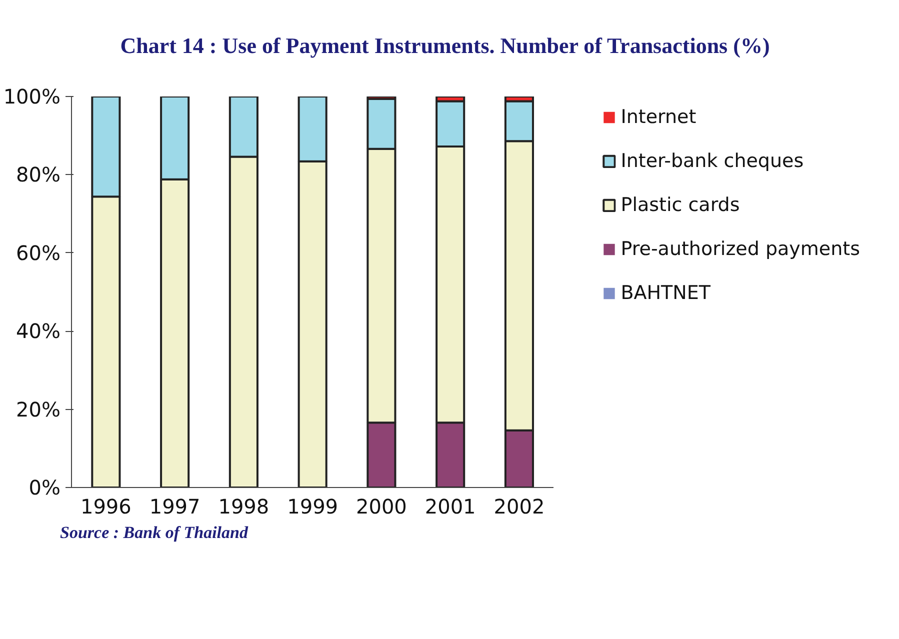  What do you see at coordinates (658, 117) in the screenshot?
I see `legend-label: Internet` at bounding box center [658, 117].